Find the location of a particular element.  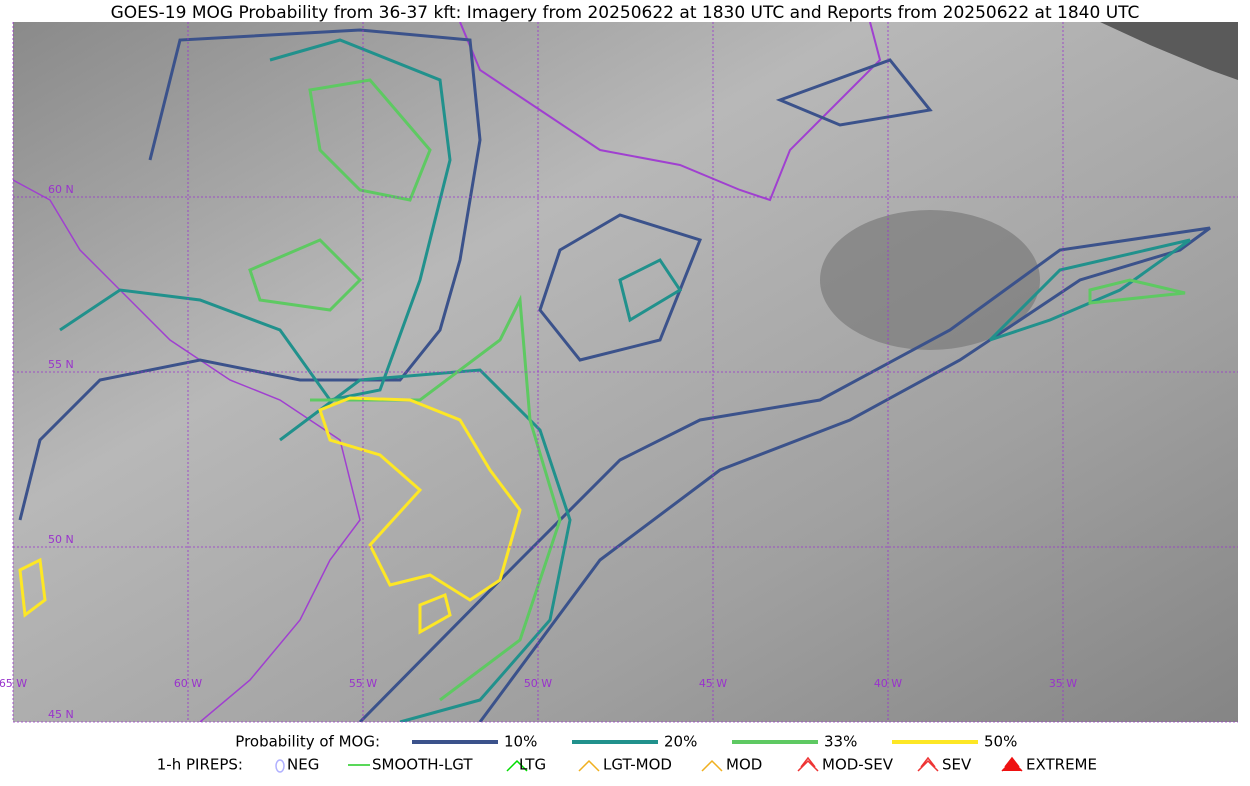

legend-label: 20% is located at coordinates (680, 742).